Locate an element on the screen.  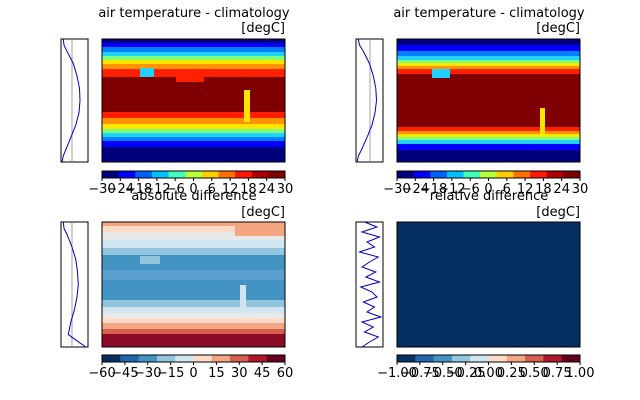
colorbar-tick-label: 15 is located at coordinates (216, 373).